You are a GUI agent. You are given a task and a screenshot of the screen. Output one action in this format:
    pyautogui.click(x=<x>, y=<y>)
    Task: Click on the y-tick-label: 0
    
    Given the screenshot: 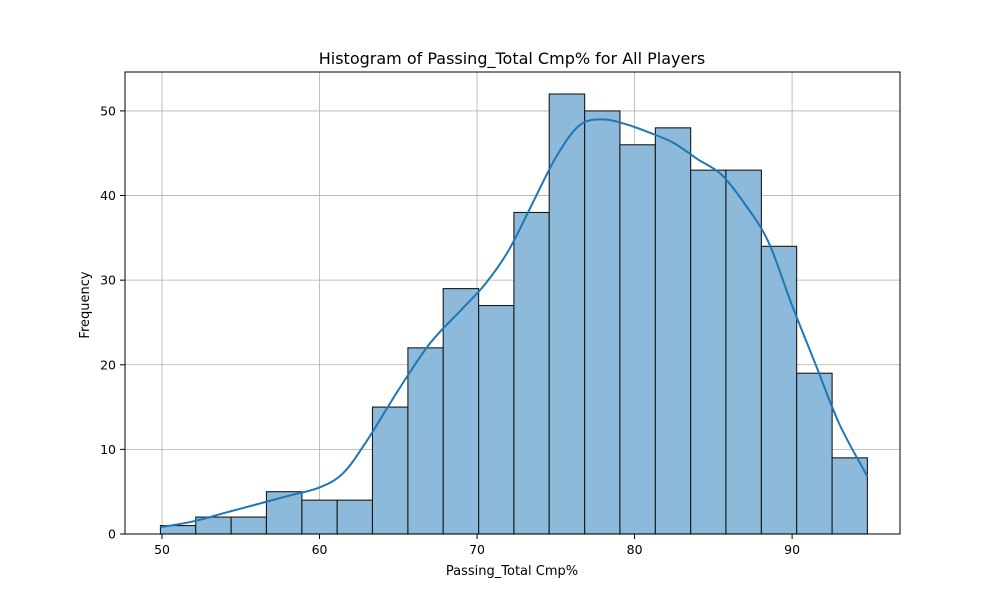 What is the action you would take?
    pyautogui.click(x=112, y=534)
    